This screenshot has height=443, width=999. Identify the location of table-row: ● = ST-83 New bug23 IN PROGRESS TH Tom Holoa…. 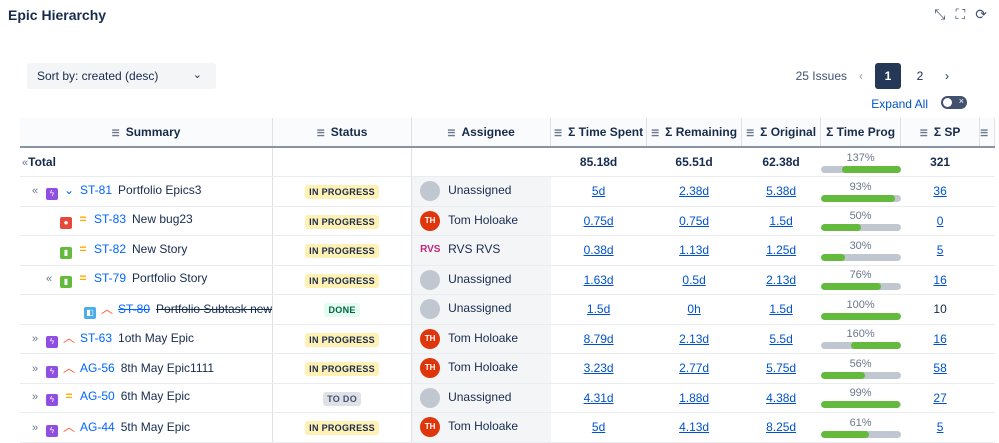
(507, 221).